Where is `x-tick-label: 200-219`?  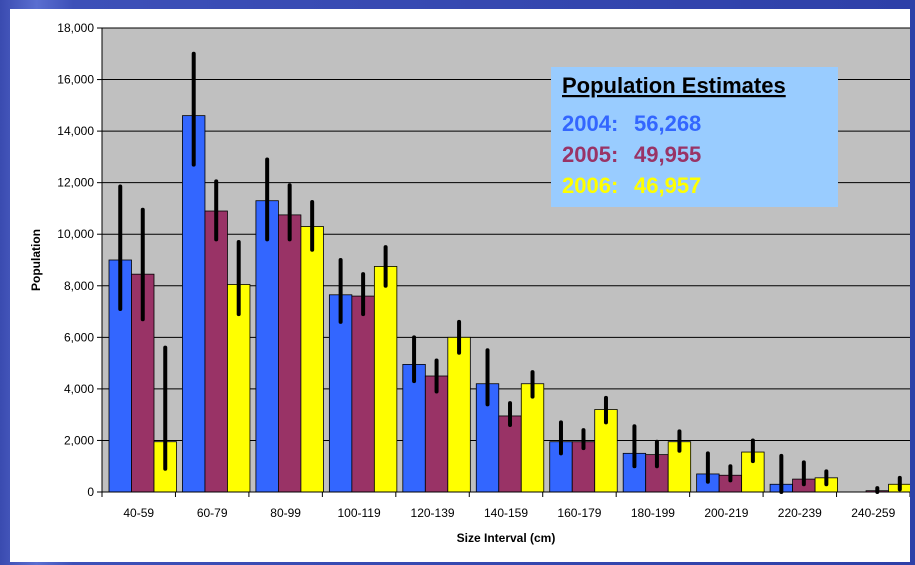
x-tick-label: 200-219 is located at coordinates (726, 513).